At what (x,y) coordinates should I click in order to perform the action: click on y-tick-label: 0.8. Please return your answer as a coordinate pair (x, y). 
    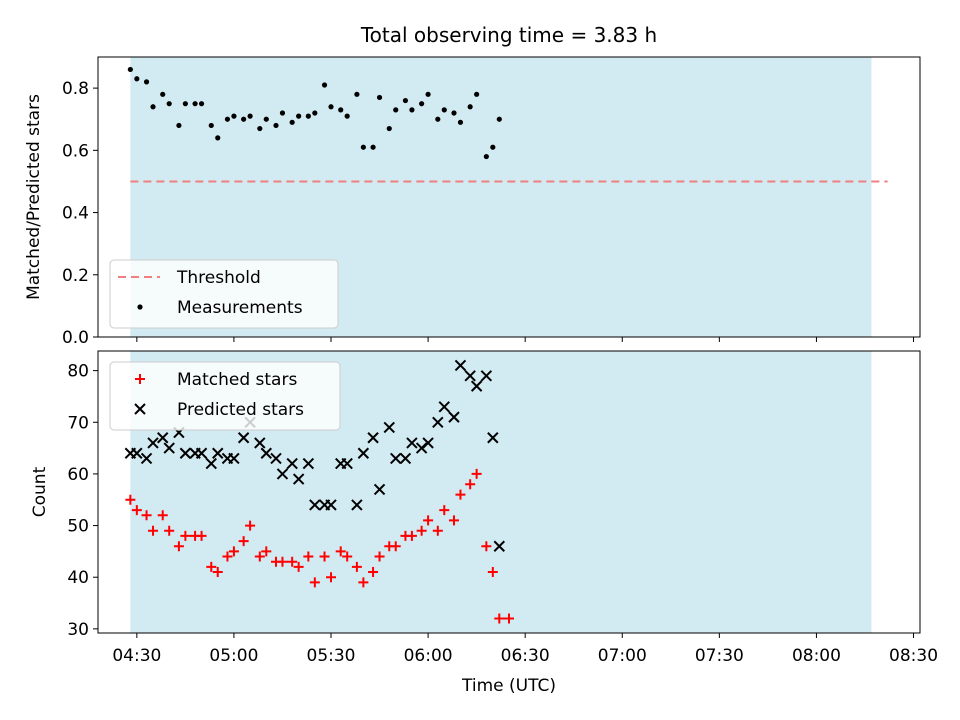
    Looking at the image, I should click on (75, 89).